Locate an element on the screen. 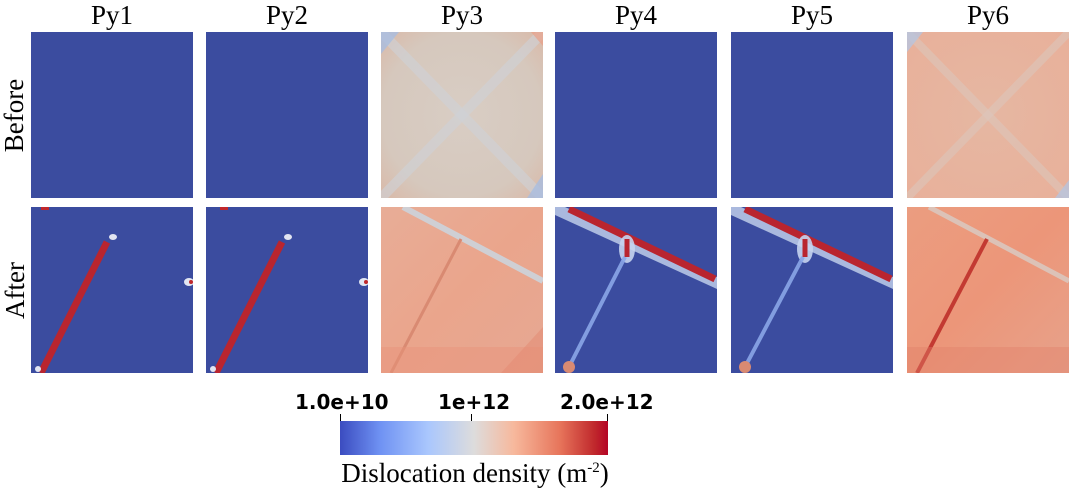  column-title-py3: Py3 is located at coordinates (462, 15).